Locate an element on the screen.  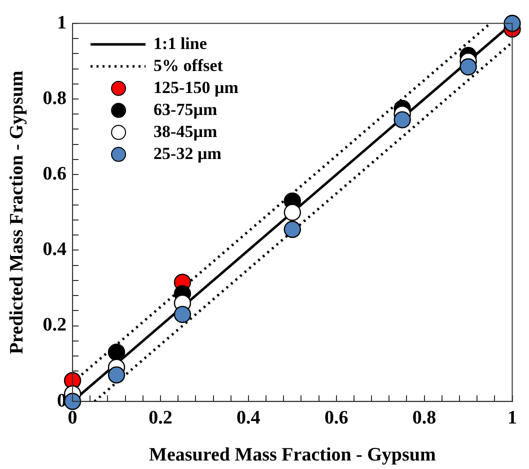
y-tick-label: 0.8 is located at coordinates (54, 98).